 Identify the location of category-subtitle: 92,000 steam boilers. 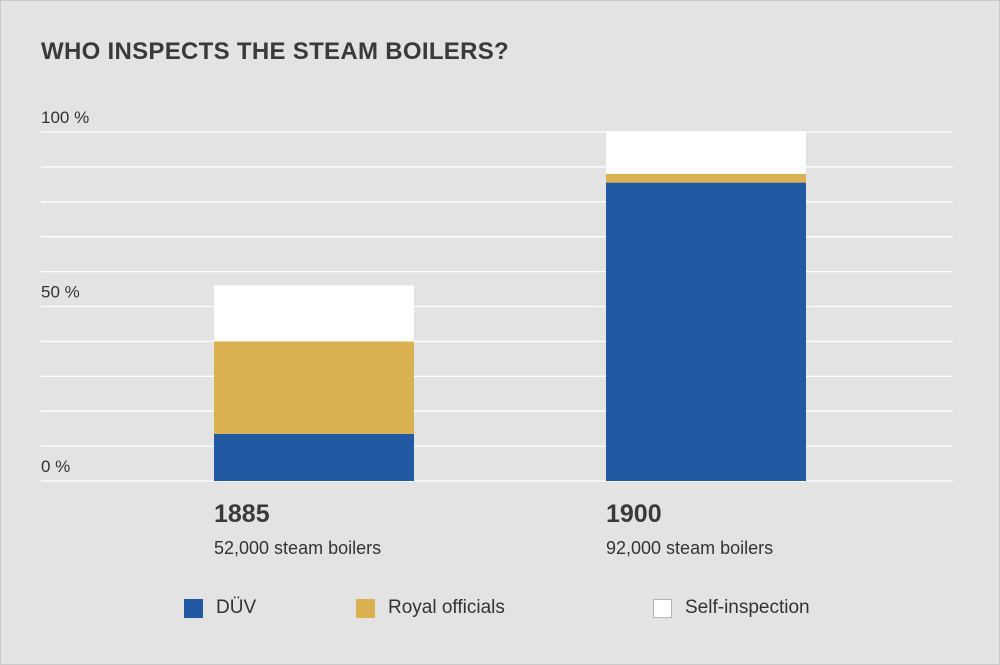
(689, 548).